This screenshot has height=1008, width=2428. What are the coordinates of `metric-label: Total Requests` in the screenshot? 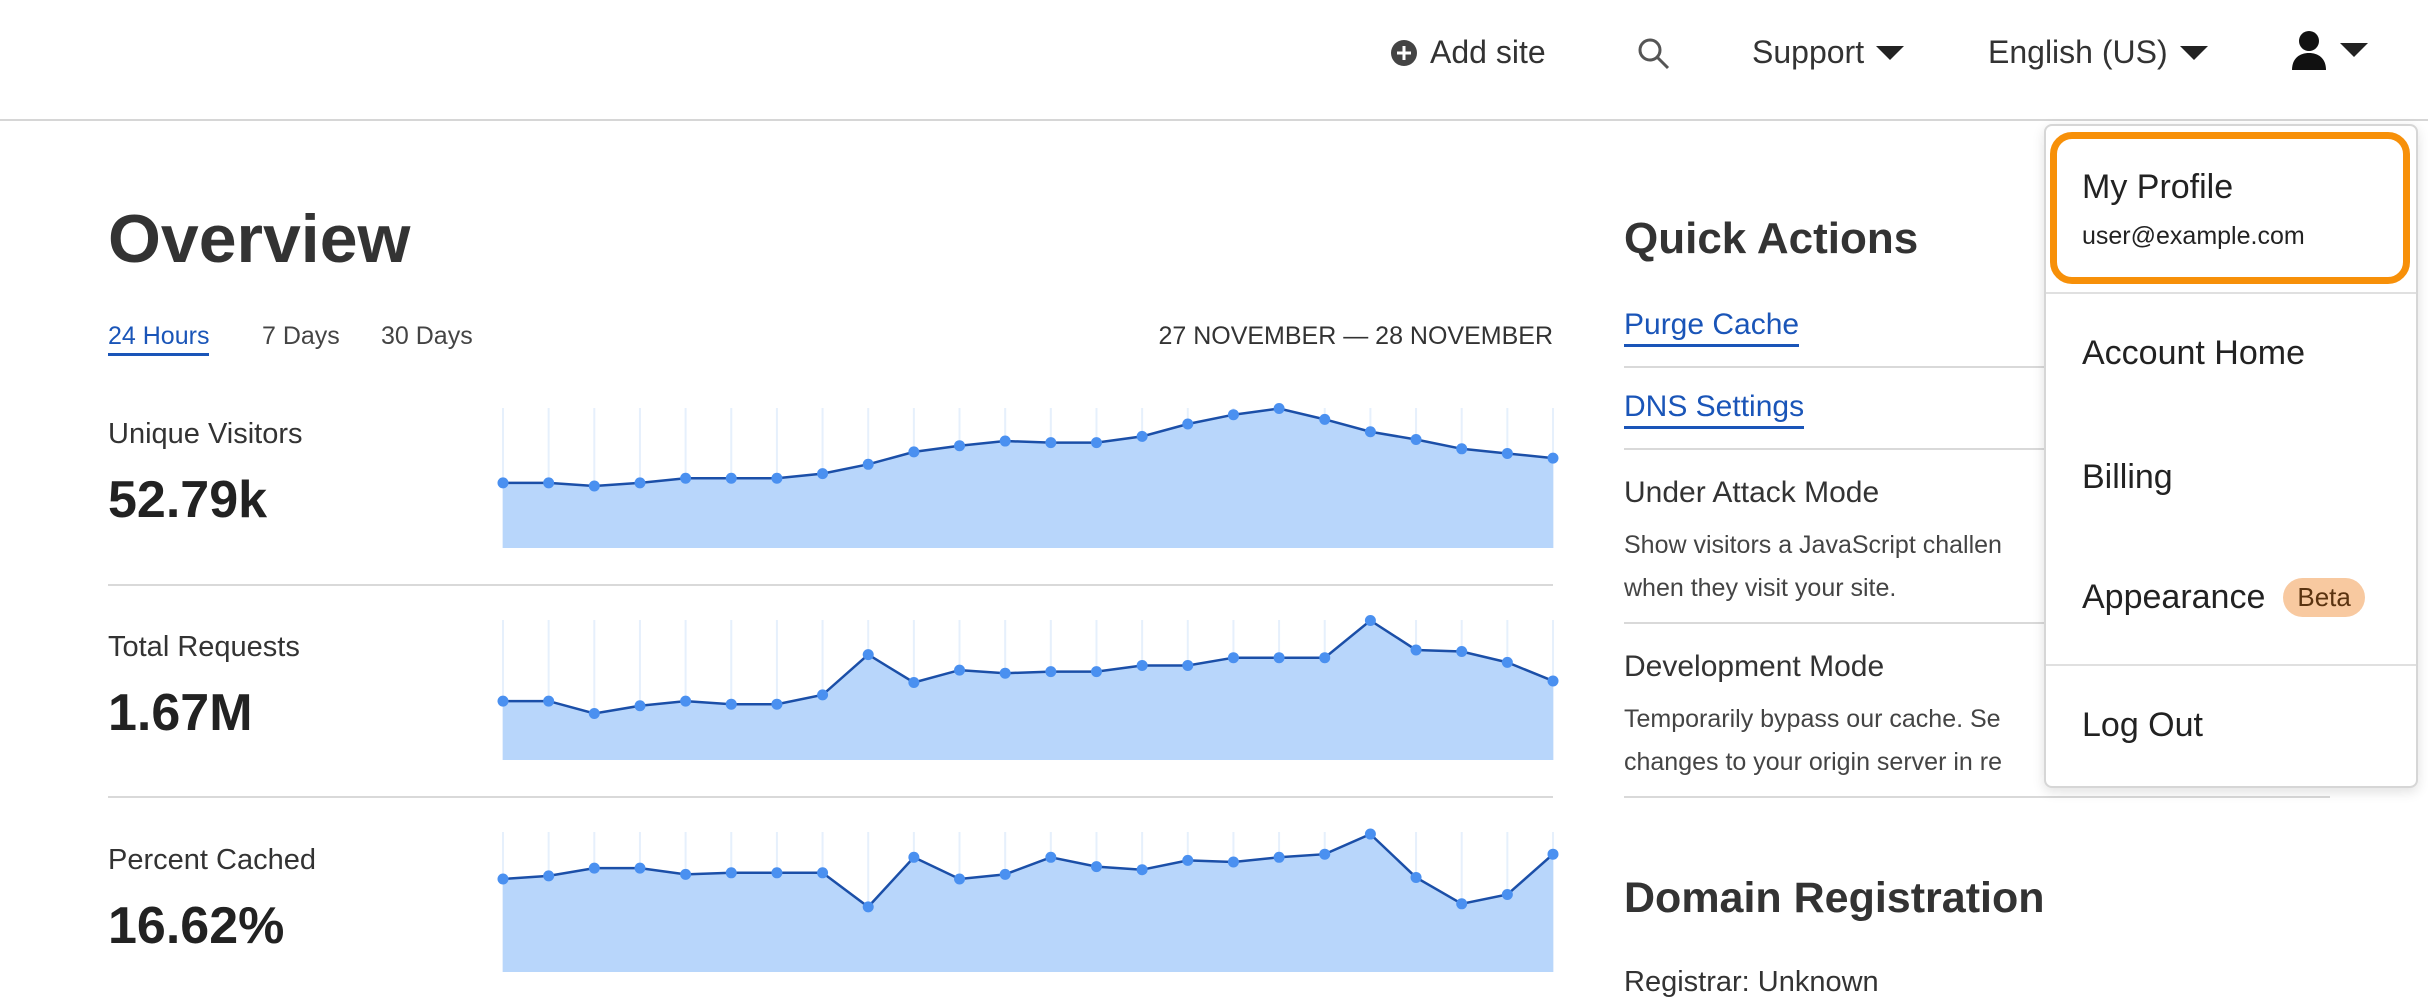 It's located at (204, 647).